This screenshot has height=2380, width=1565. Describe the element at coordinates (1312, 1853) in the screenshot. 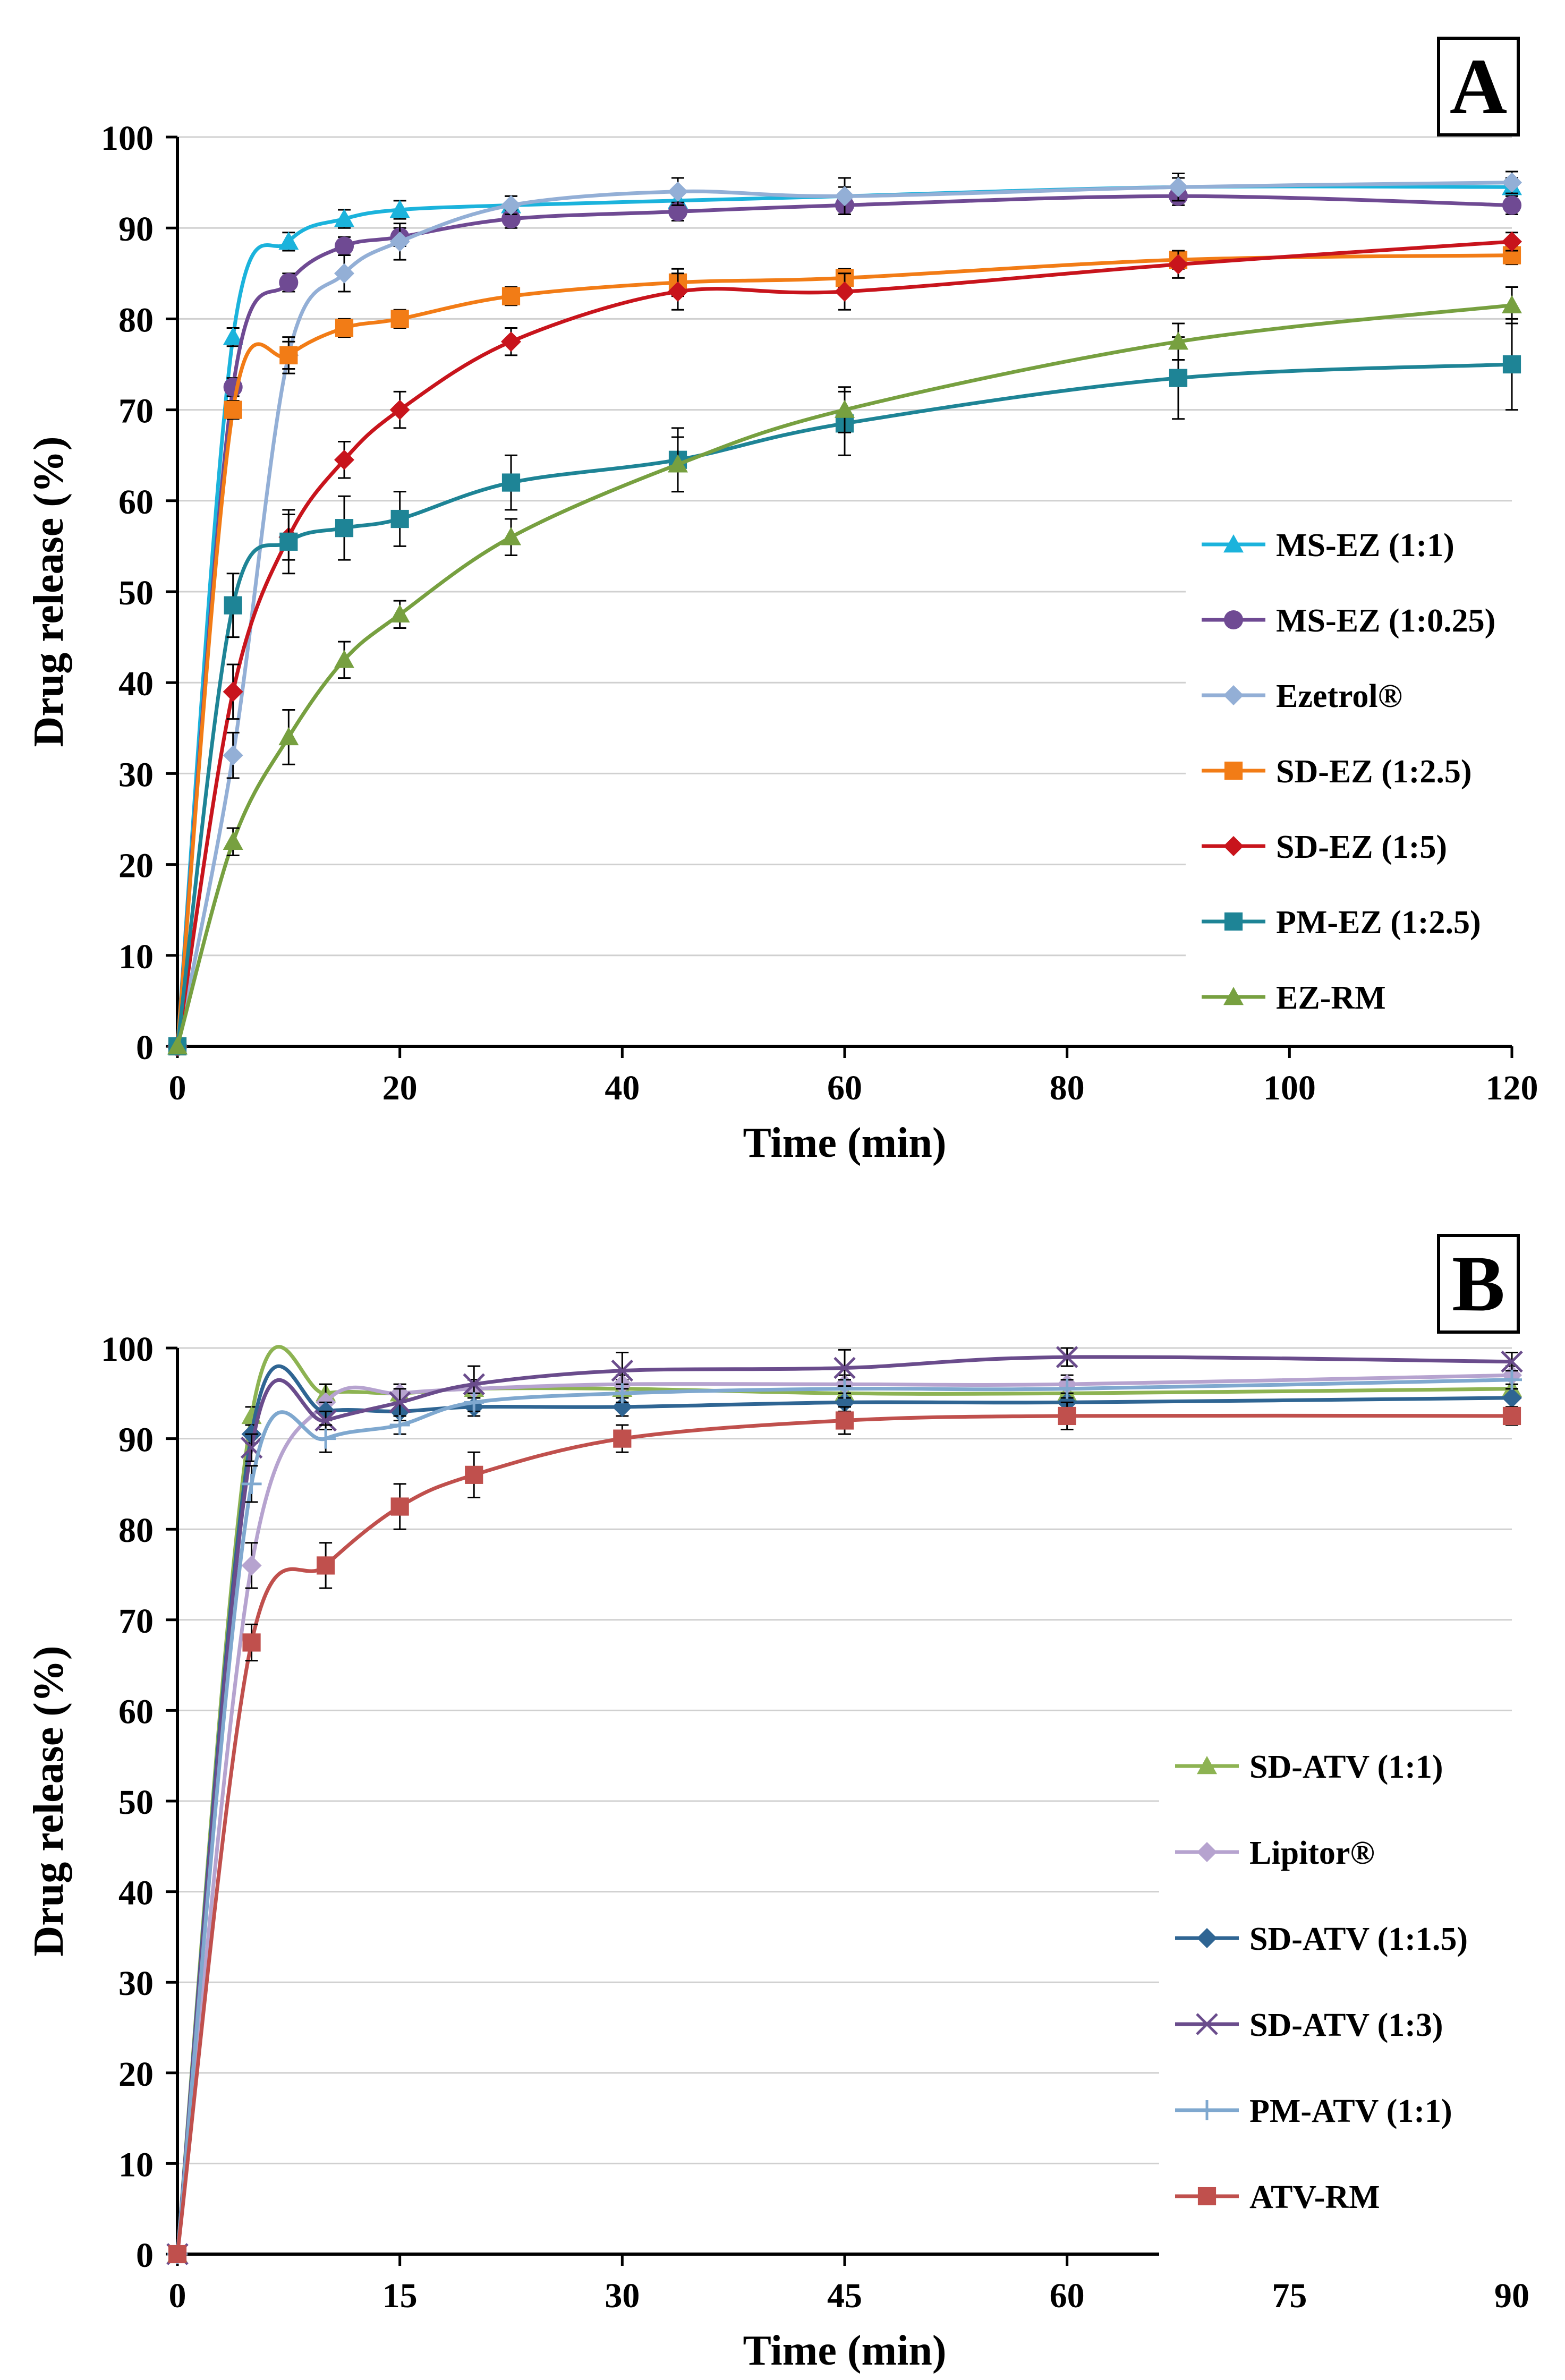

I see `legend-label: Lipitor®` at that location.